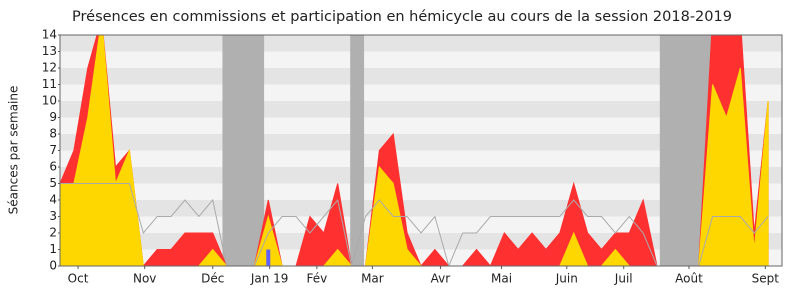 The width and height of the screenshot is (790, 300). I want to click on y-tick-label: 12, so click(49, 68).